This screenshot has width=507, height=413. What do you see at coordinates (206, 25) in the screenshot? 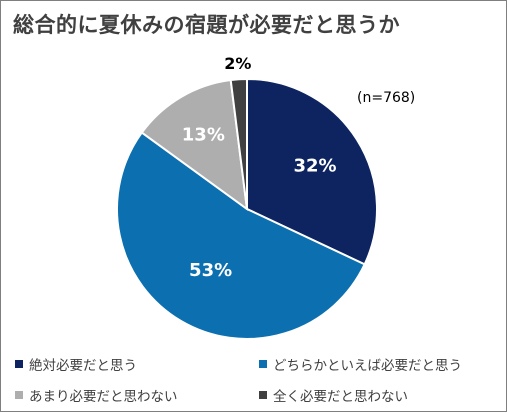
I see `chart-title: 総合的に夏休みの宿題が必要だと思うか` at bounding box center [206, 25].